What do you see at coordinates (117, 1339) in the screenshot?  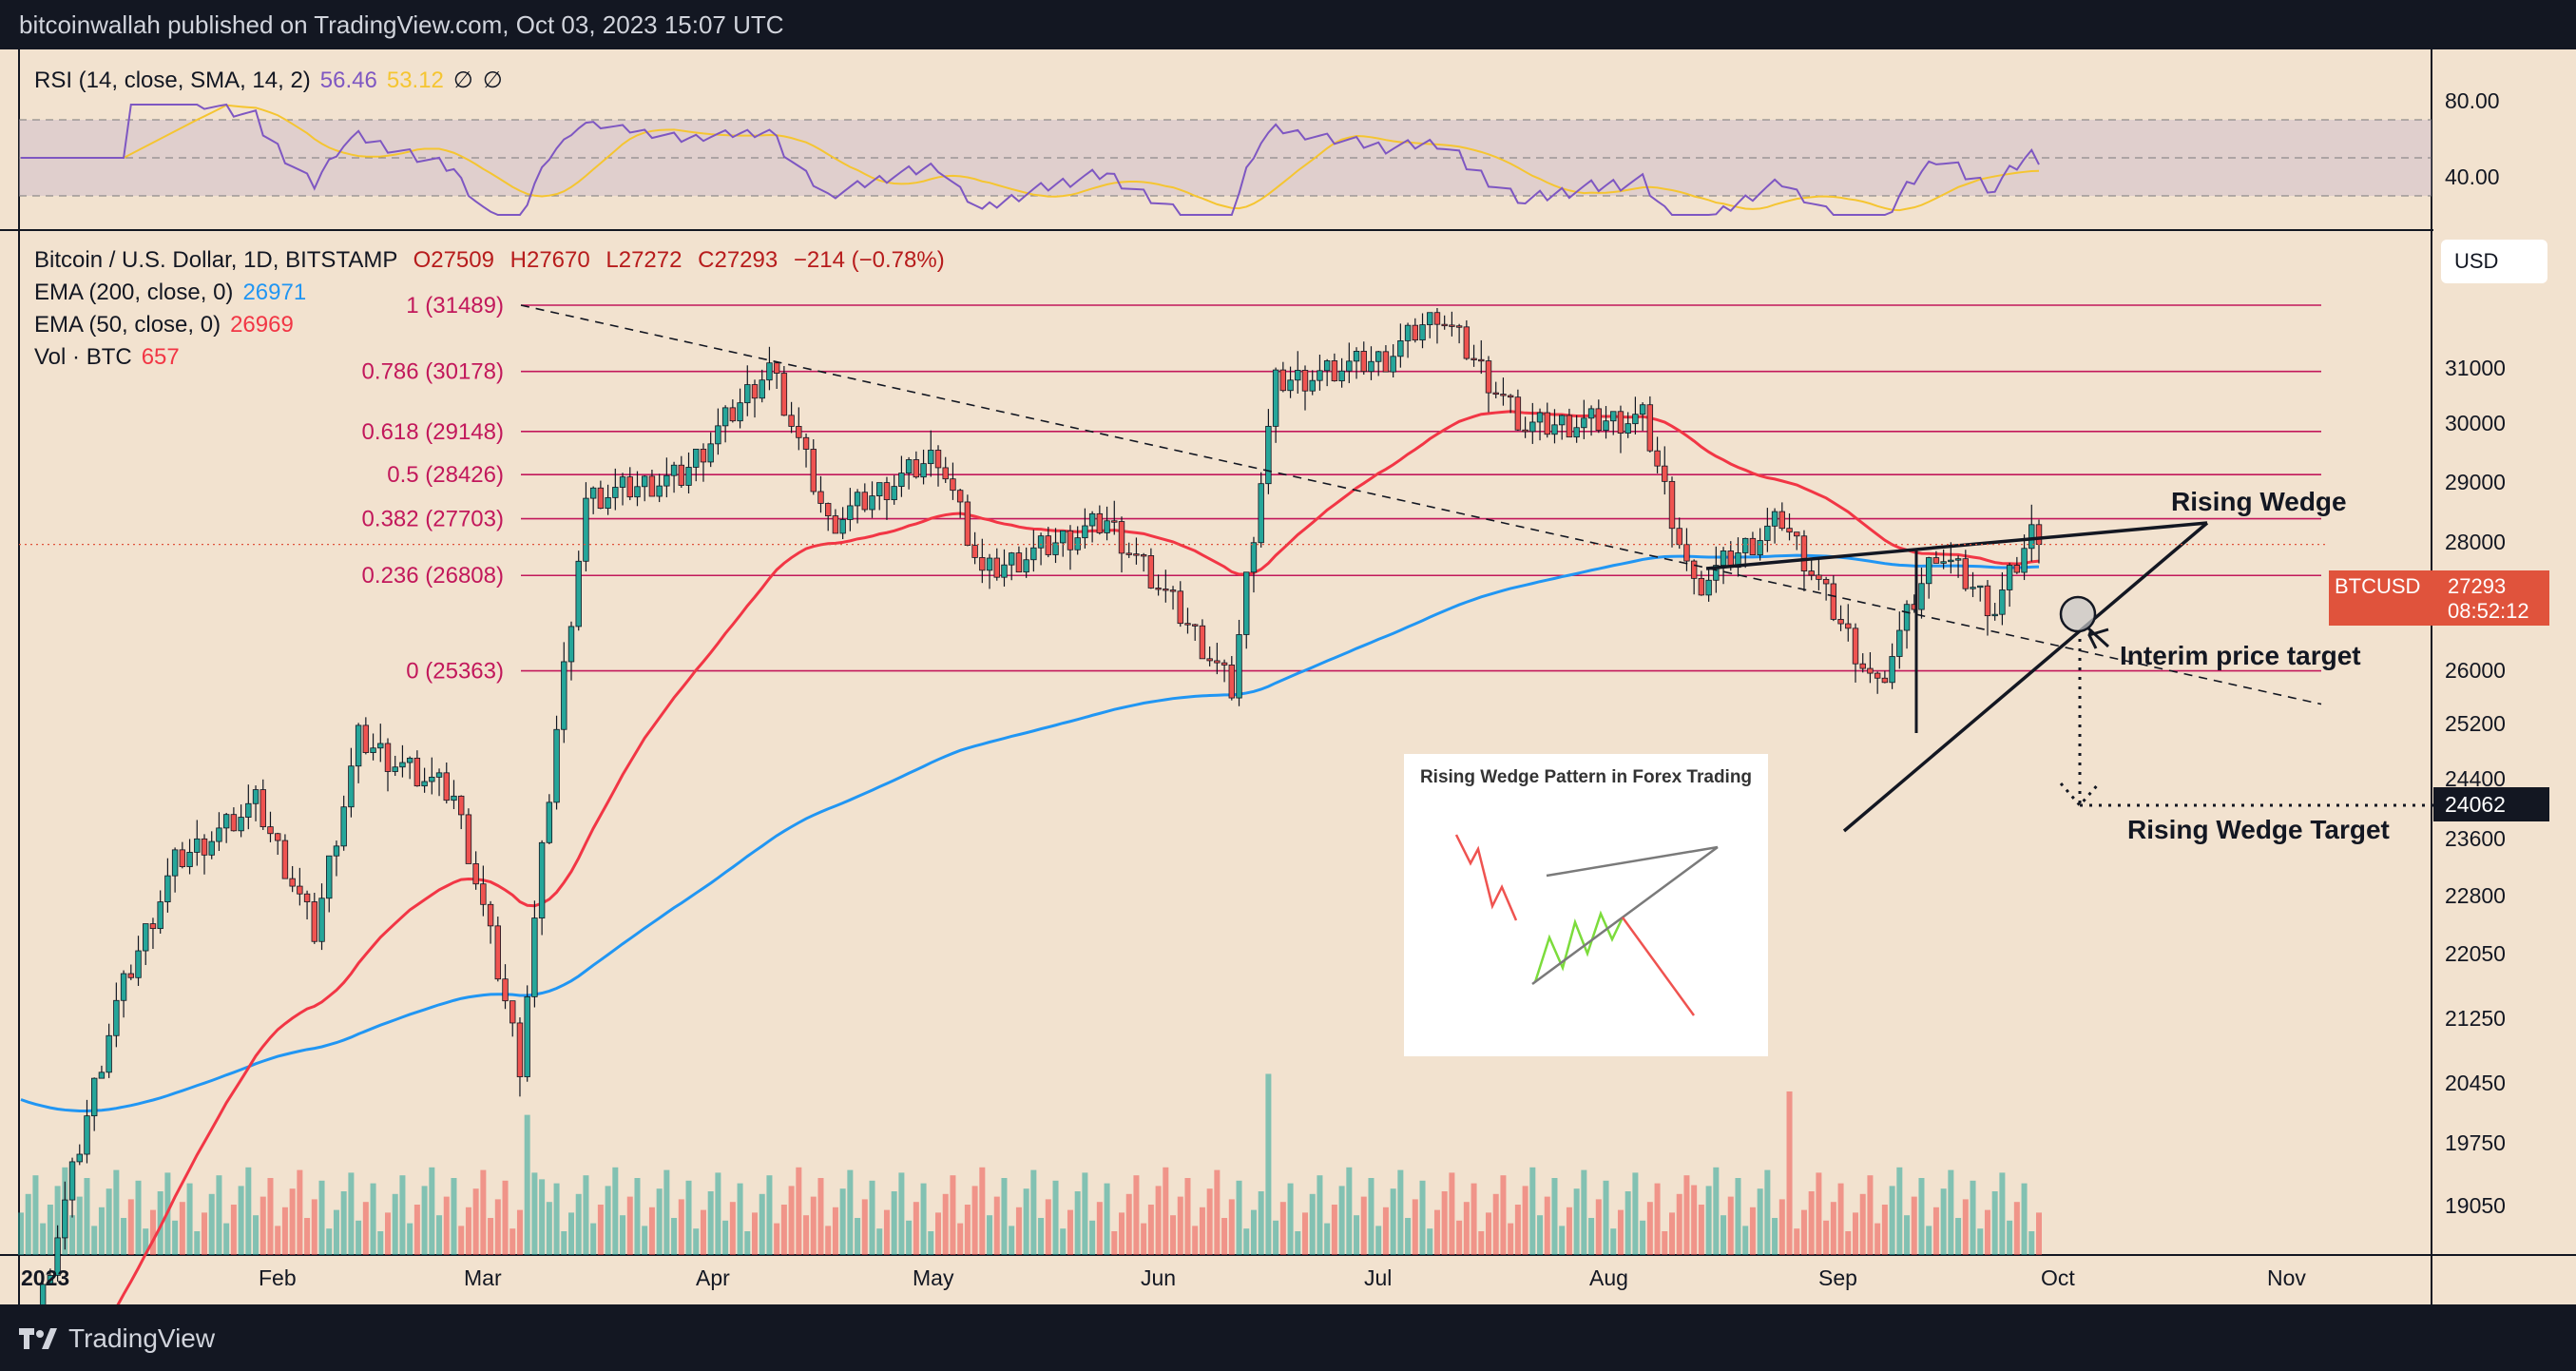 I see `tradingview-logo: TradingView` at bounding box center [117, 1339].